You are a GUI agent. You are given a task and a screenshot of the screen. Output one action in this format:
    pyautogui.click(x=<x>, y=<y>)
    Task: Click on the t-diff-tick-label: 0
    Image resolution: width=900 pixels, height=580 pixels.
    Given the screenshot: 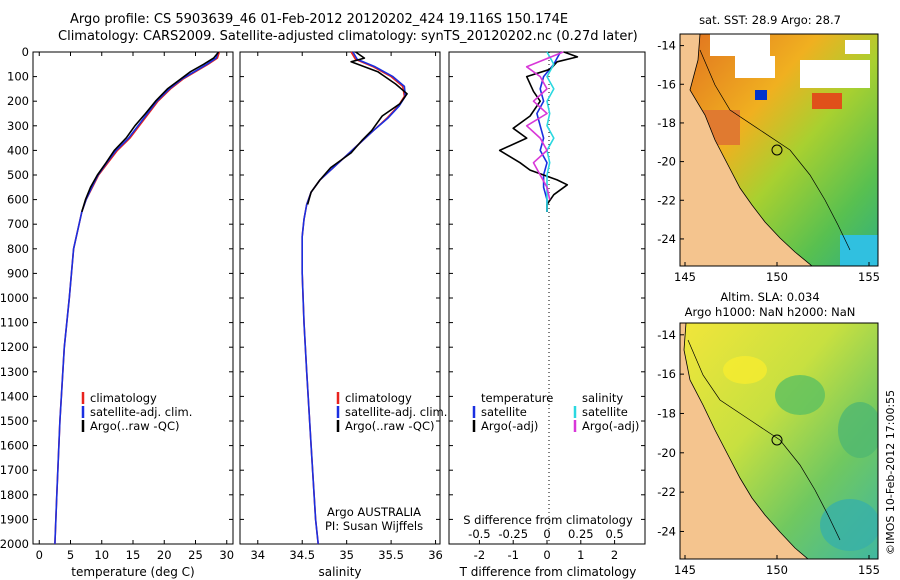 What is the action you would take?
    pyautogui.click(x=546, y=555)
    